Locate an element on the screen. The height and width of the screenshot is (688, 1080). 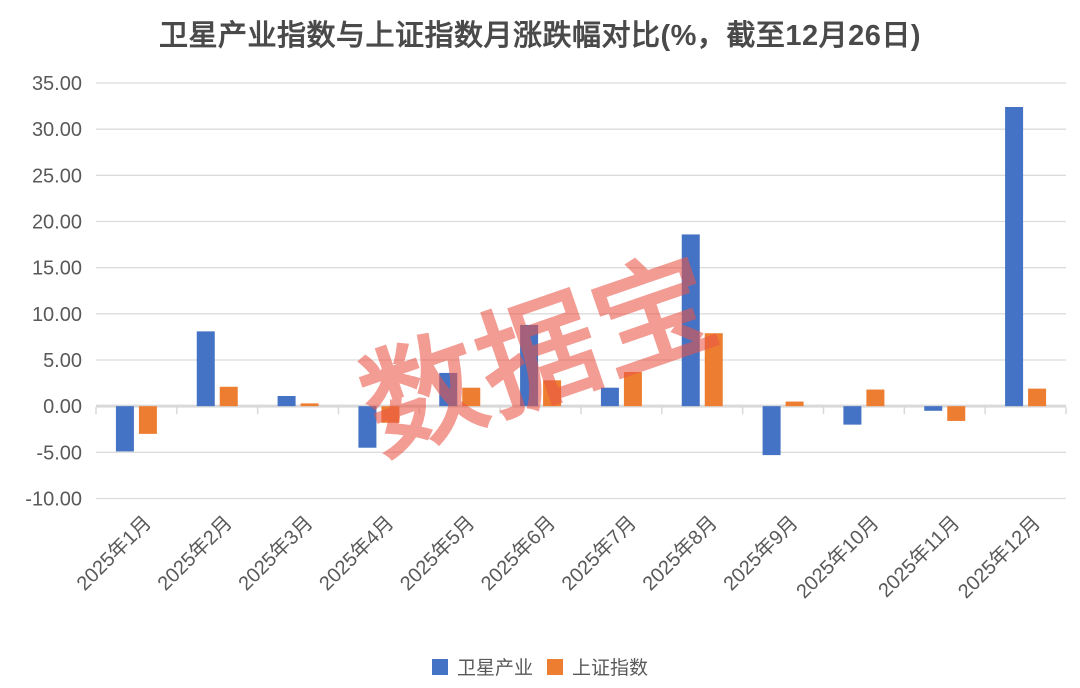
x-axis-label: 2025年7月 is located at coordinates (599, 553).